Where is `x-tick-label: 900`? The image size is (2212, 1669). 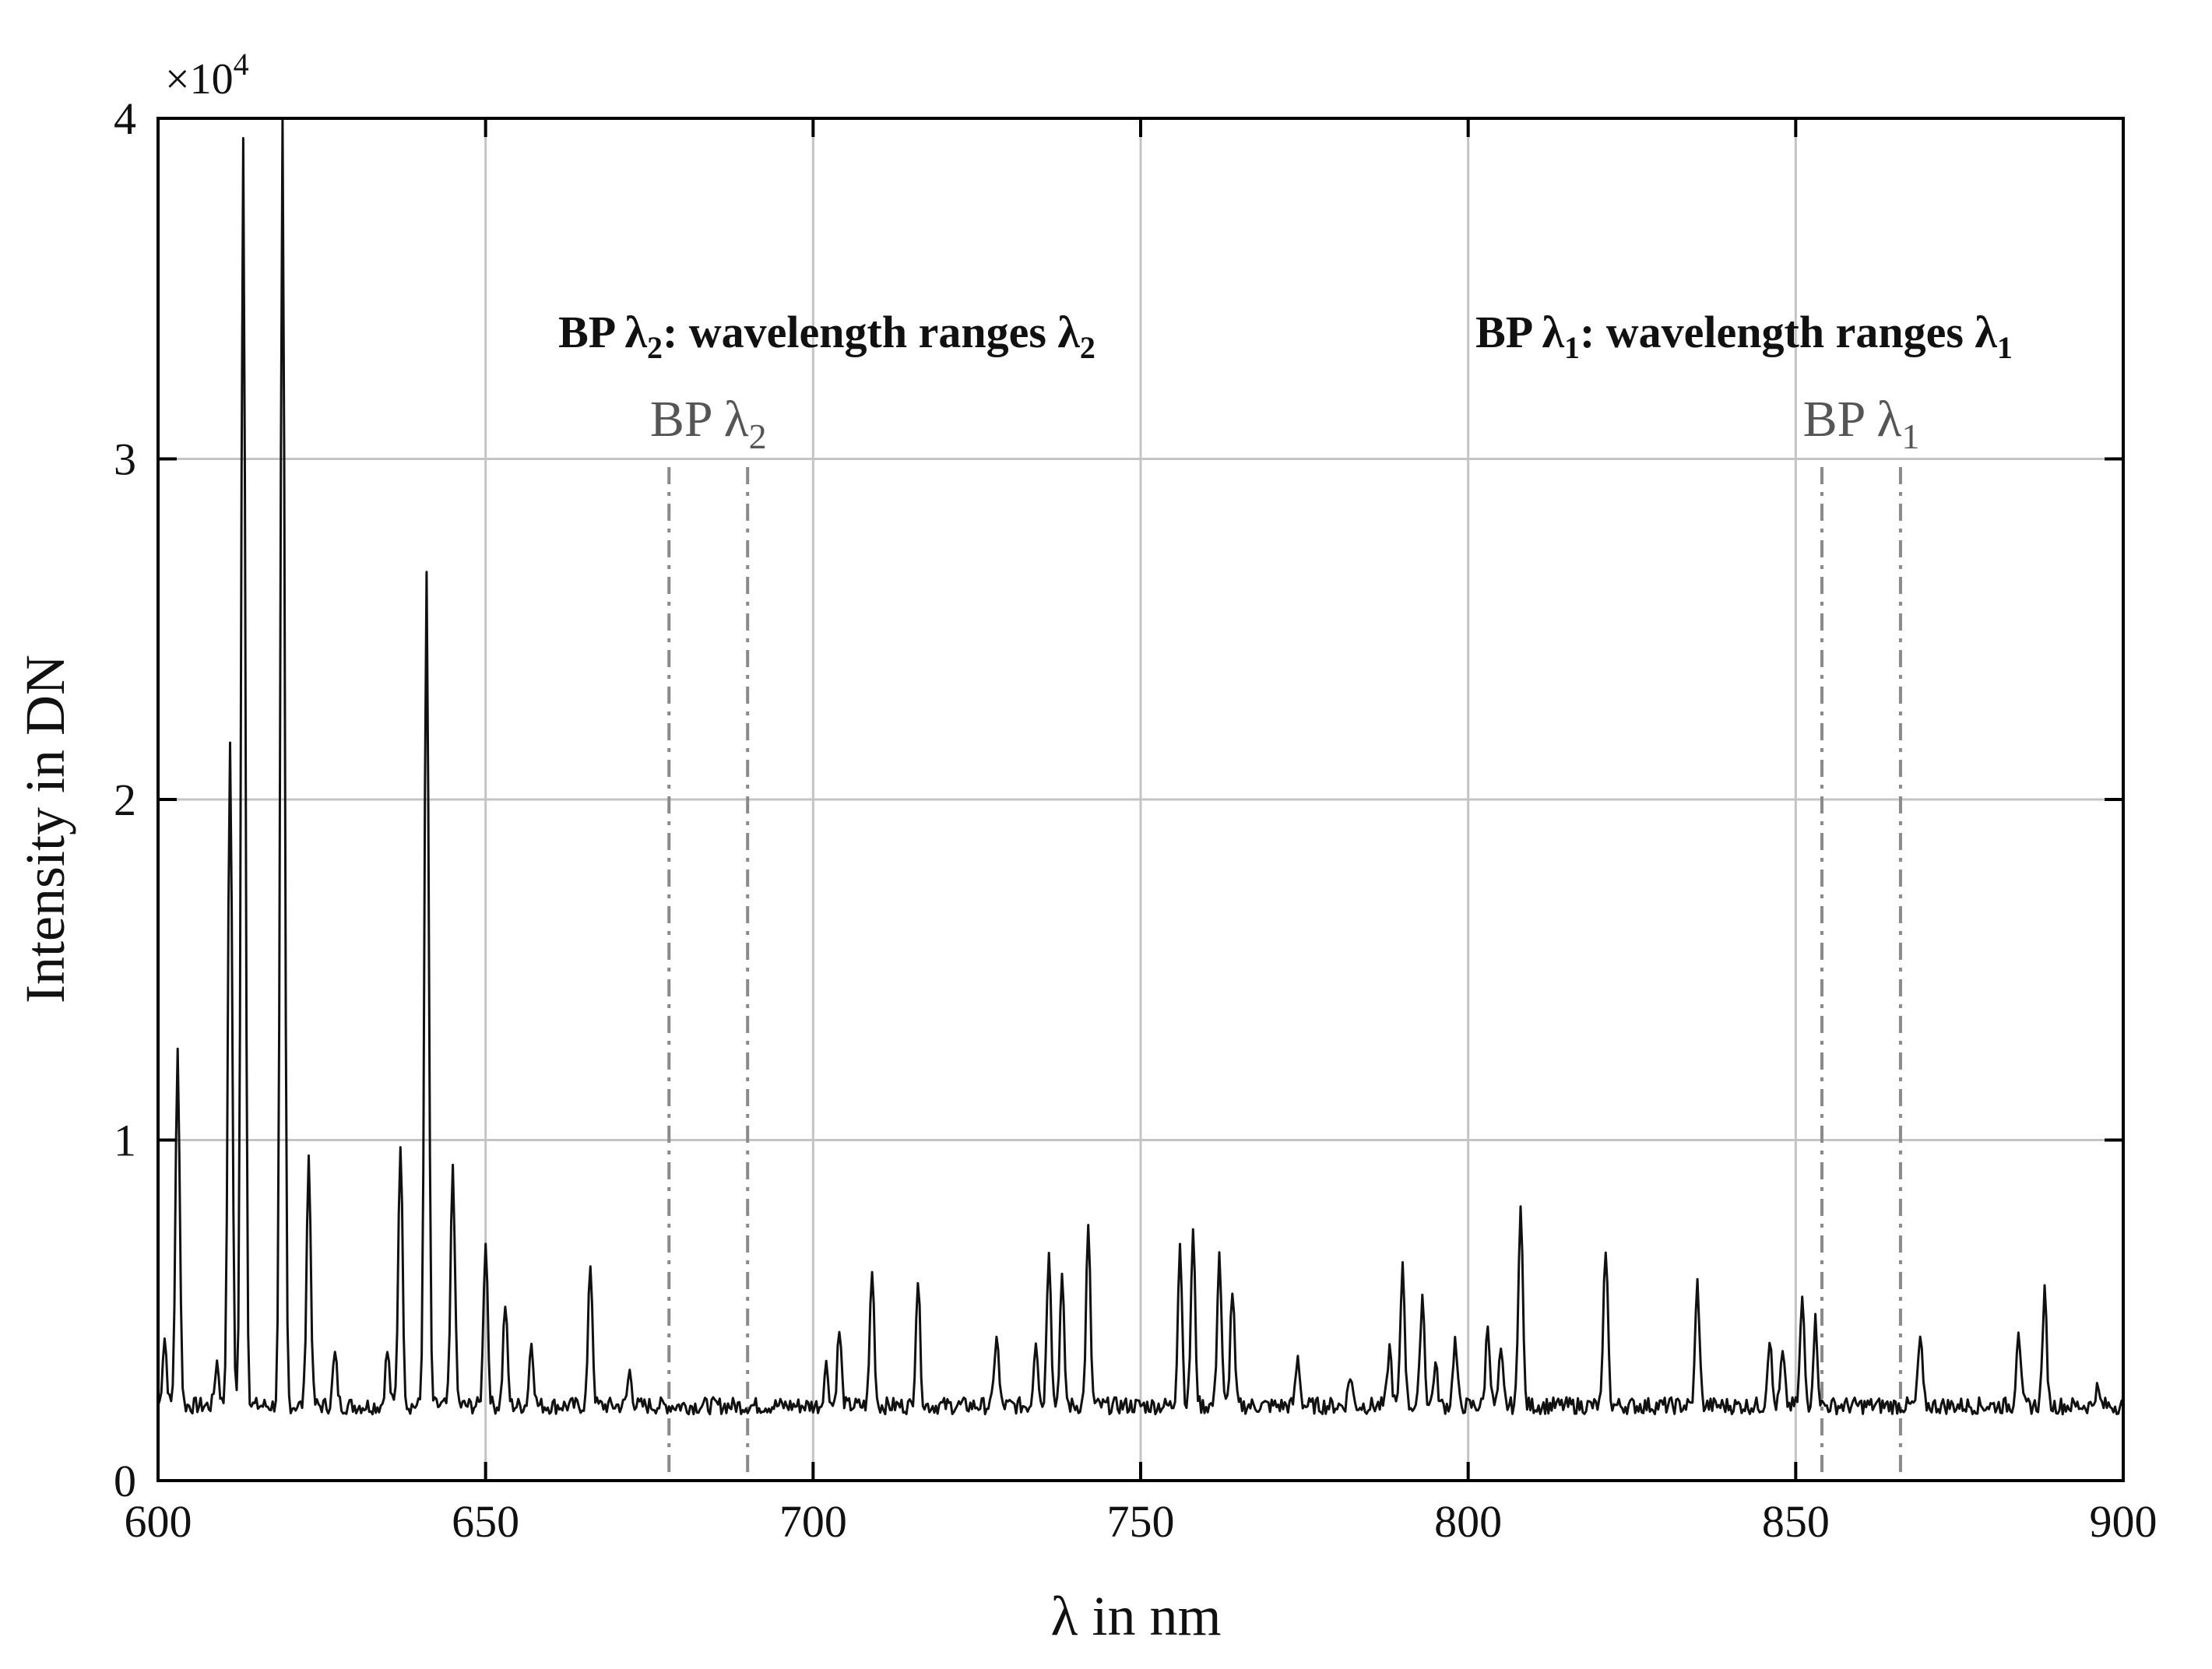
x-tick-label: 900 is located at coordinates (2123, 1521).